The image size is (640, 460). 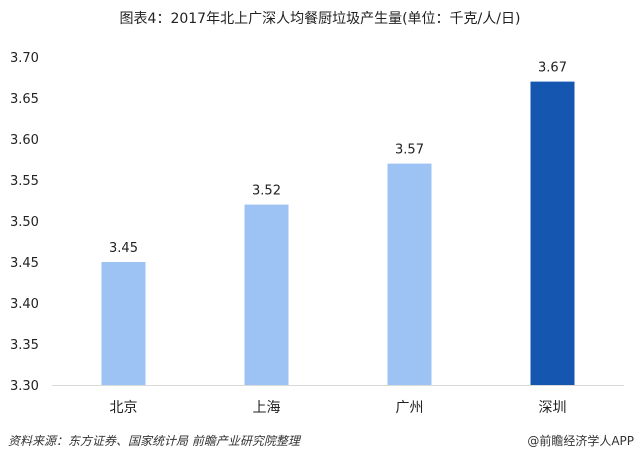 What do you see at coordinates (24, 140) in the screenshot?
I see `y-tick-label: 3.60` at bounding box center [24, 140].